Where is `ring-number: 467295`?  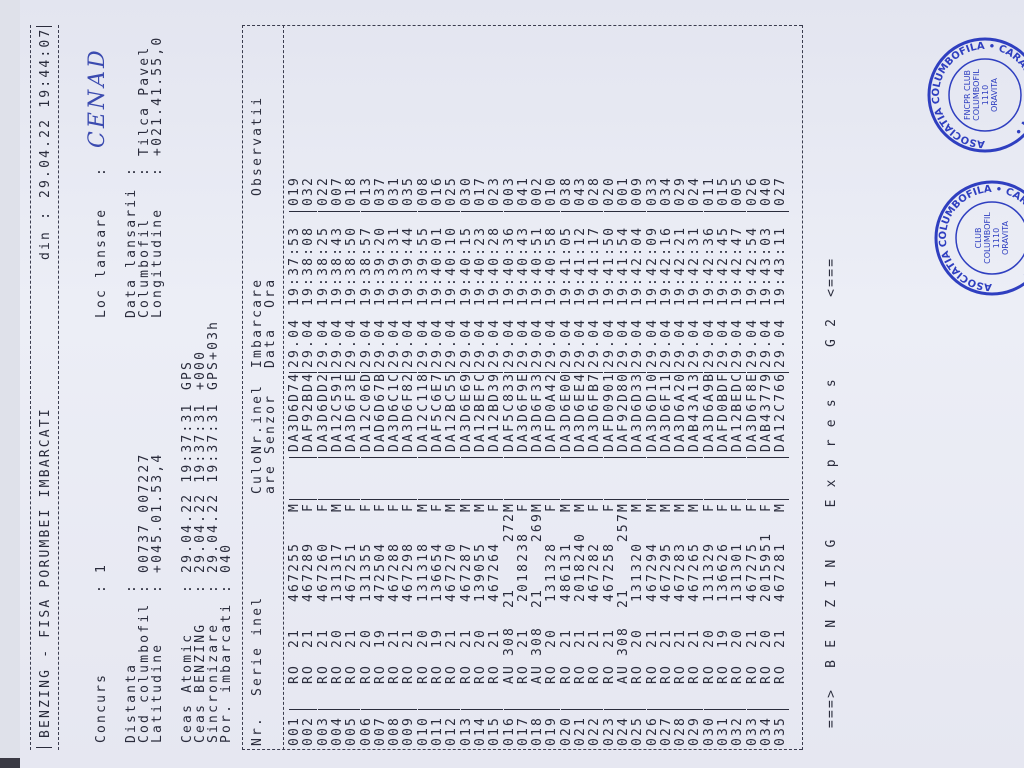
ring-number: 467295 is located at coordinates (666, 571).